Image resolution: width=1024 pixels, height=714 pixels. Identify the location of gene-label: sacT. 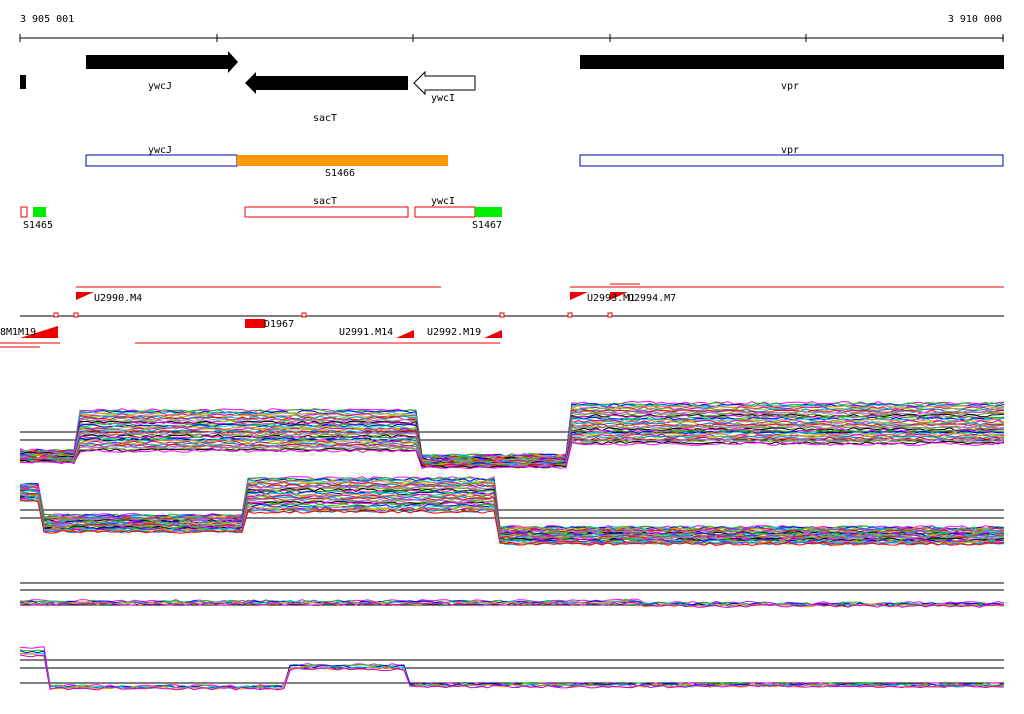
(325, 118).